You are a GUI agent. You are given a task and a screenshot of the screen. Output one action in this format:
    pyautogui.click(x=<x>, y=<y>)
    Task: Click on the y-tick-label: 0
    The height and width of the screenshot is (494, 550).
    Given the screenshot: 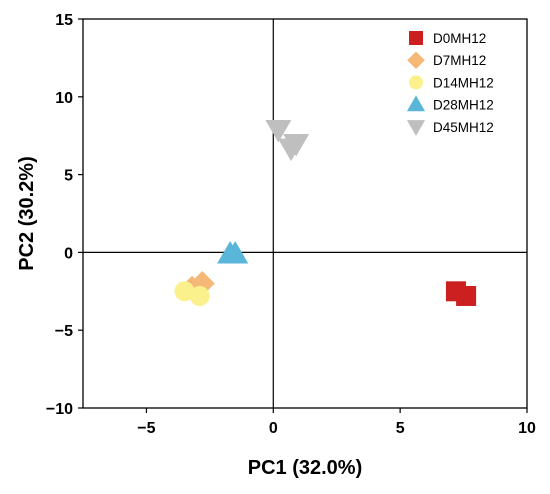 What is the action you would take?
    pyautogui.click(x=68, y=253)
    